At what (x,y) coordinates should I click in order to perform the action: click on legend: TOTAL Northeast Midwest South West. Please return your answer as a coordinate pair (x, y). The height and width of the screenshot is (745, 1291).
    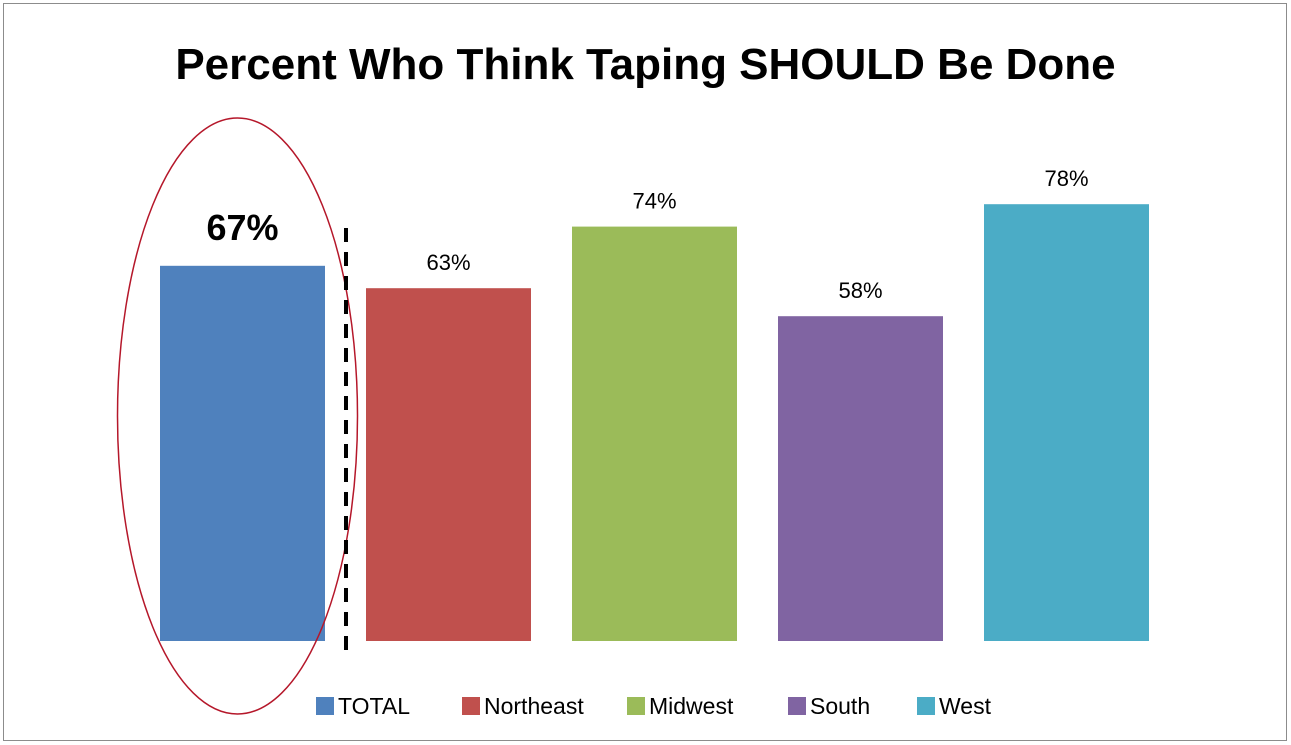
    Looking at the image, I should click on (654, 706).